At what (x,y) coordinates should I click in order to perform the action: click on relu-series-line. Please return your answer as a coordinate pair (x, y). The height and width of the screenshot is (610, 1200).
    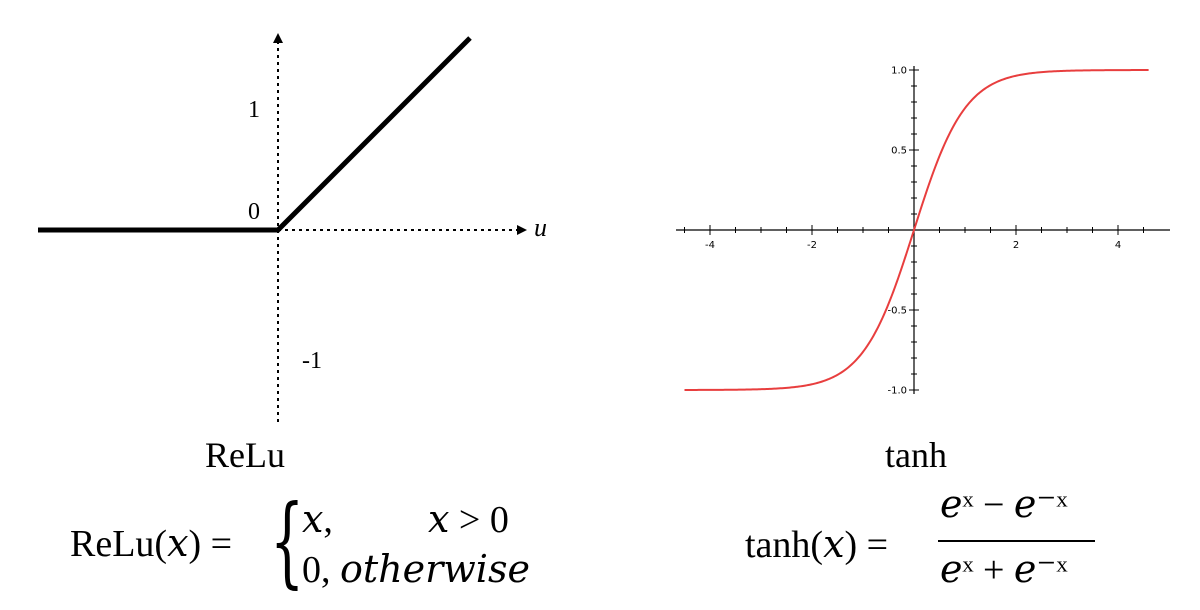
    Looking at the image, I should click on (255, 134).